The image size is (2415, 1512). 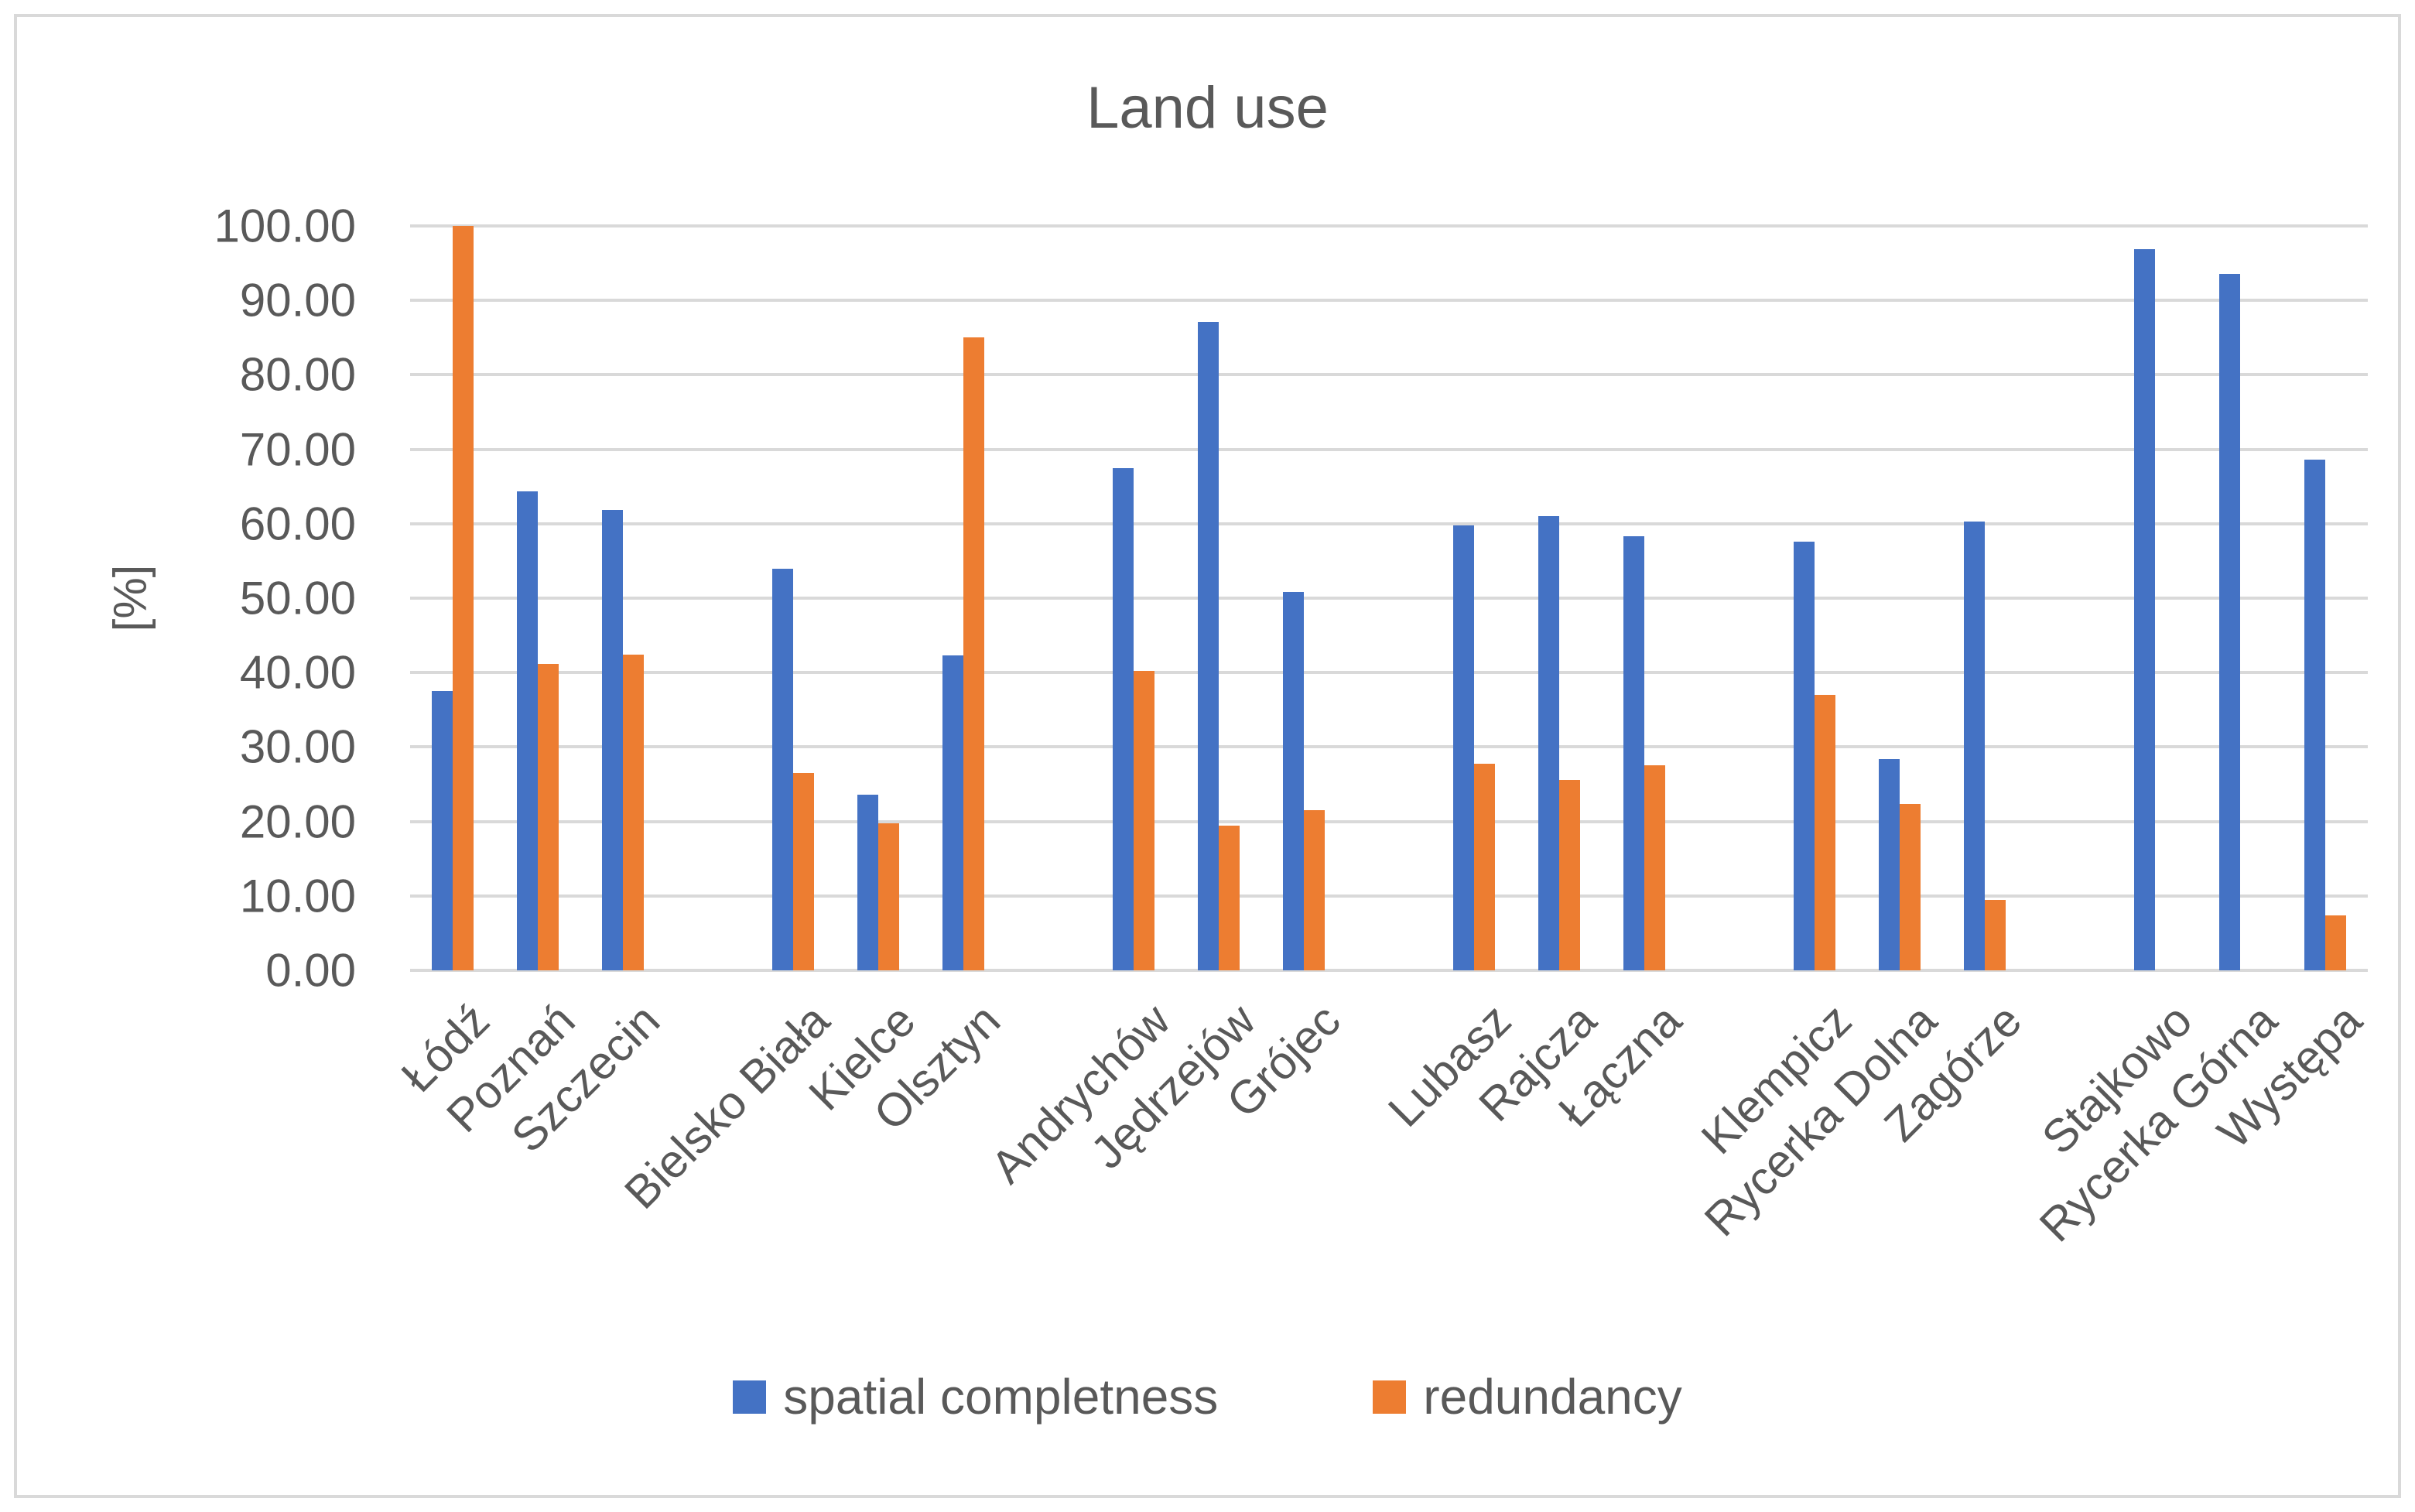 What do you see at coordinates (1552, 1397) in the screenshot?
I see `legend-label-redundancy: redundancy` at bounding box center [1552, 1397].